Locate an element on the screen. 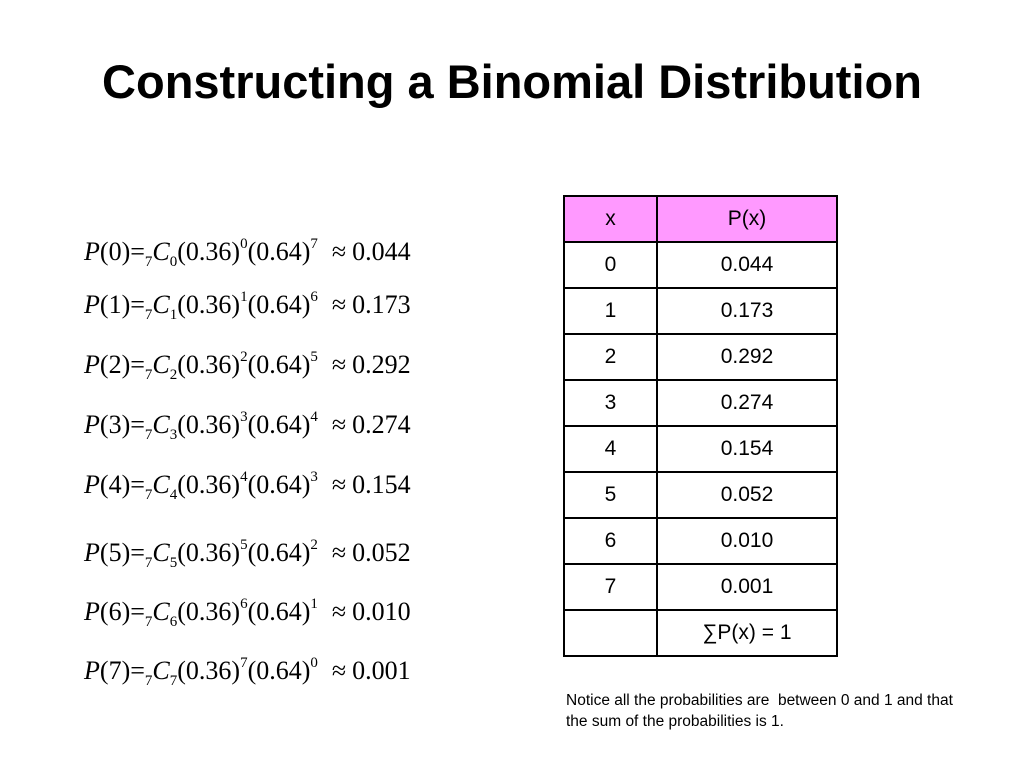 This screenshot has height=768, width=1024. formula-k-sub: 0 is located at coordinates (173, 262).